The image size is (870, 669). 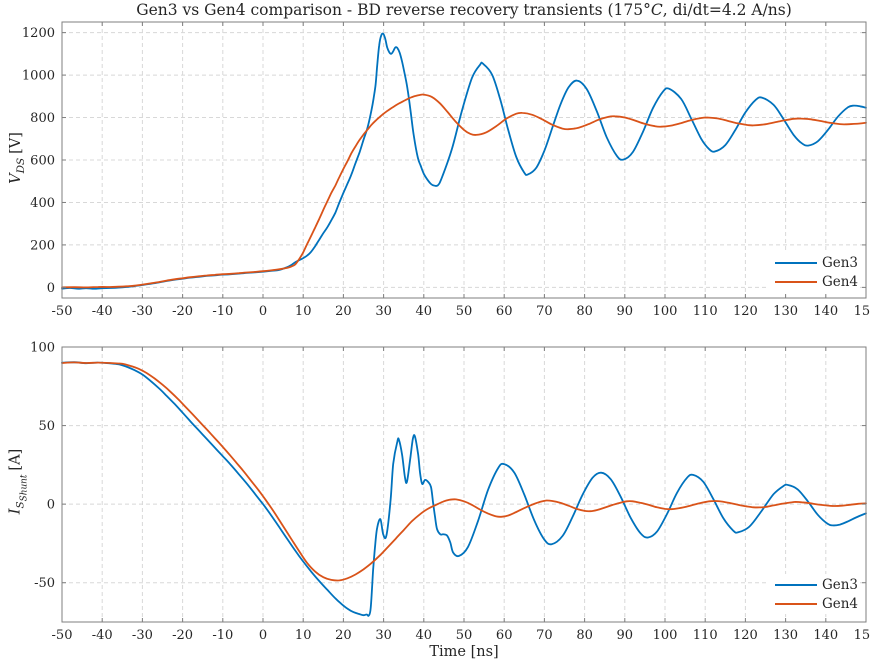 I want to click on ylabel-bottom-unit: [A], so click(x=15, y=459).